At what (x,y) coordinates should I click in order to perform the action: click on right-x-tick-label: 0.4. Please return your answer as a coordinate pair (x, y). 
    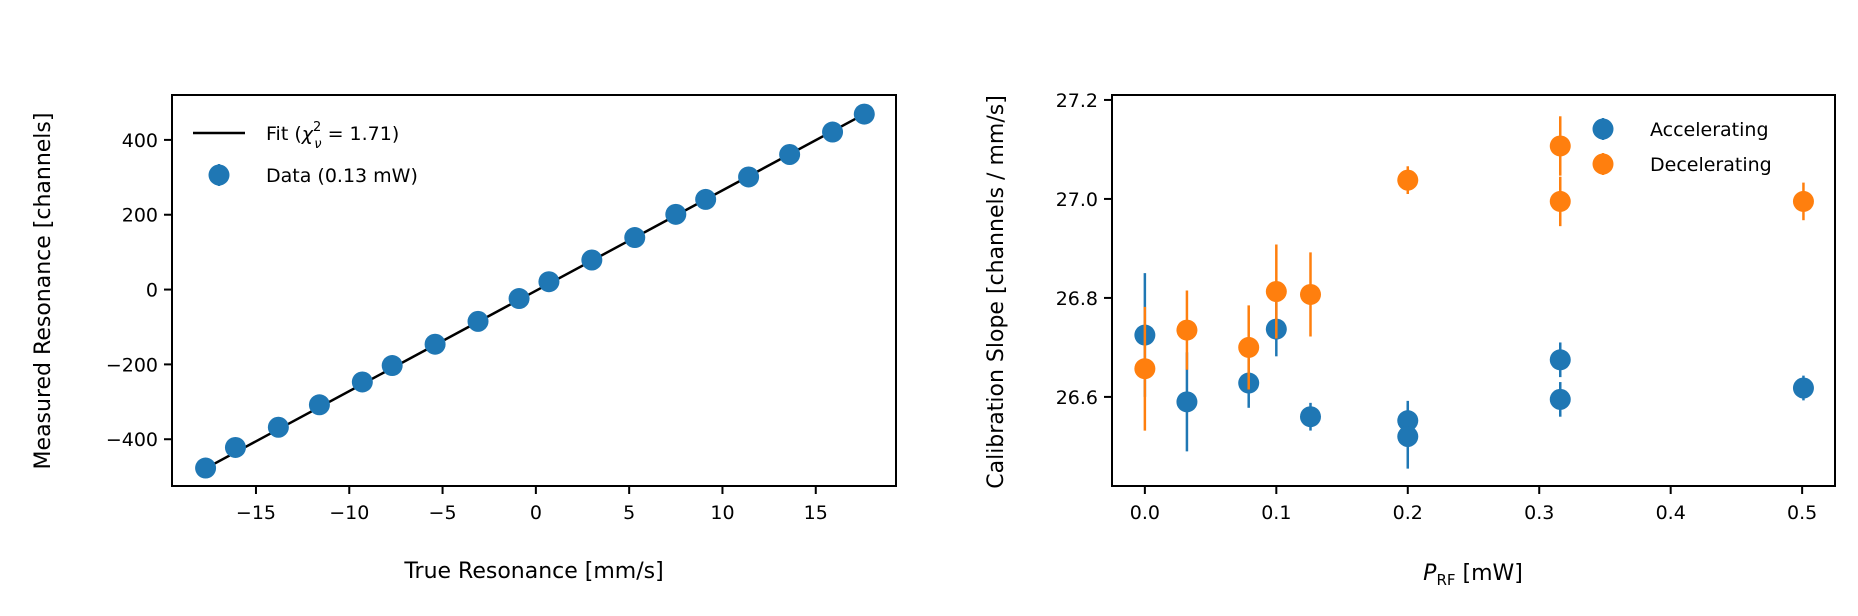
    Looking at the image, I should click on (1671, 513).